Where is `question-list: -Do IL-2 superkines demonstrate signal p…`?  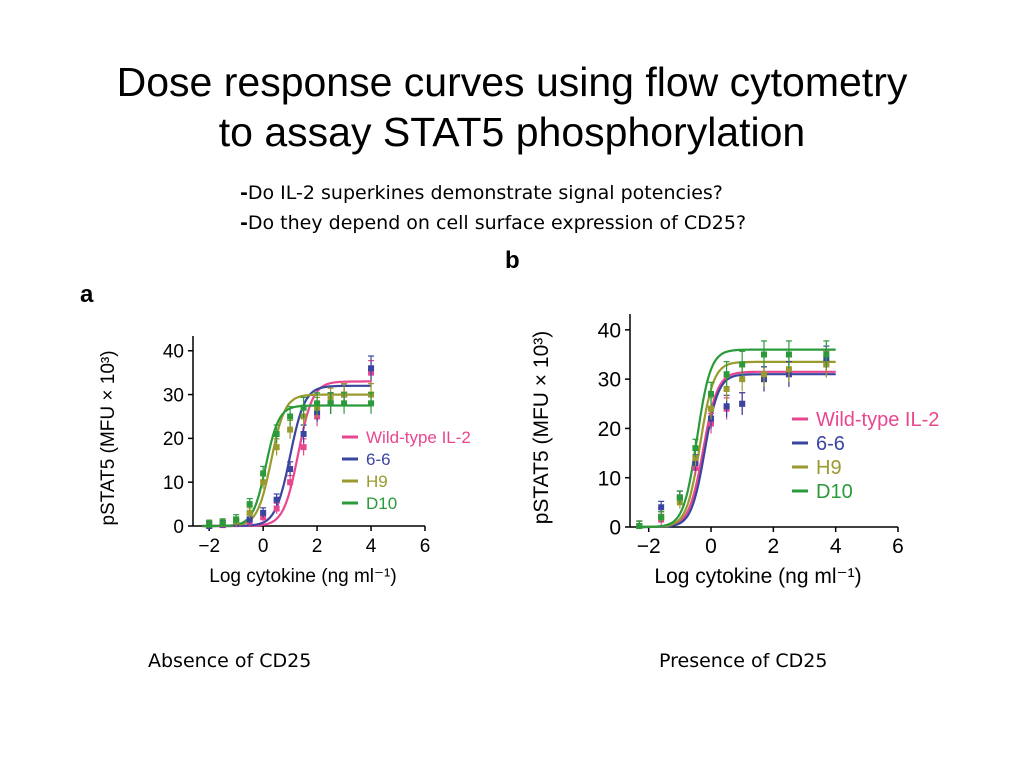
question-list: -Do IL-2 superkines demonstrate signal p… is located at coordinates (493, 208).